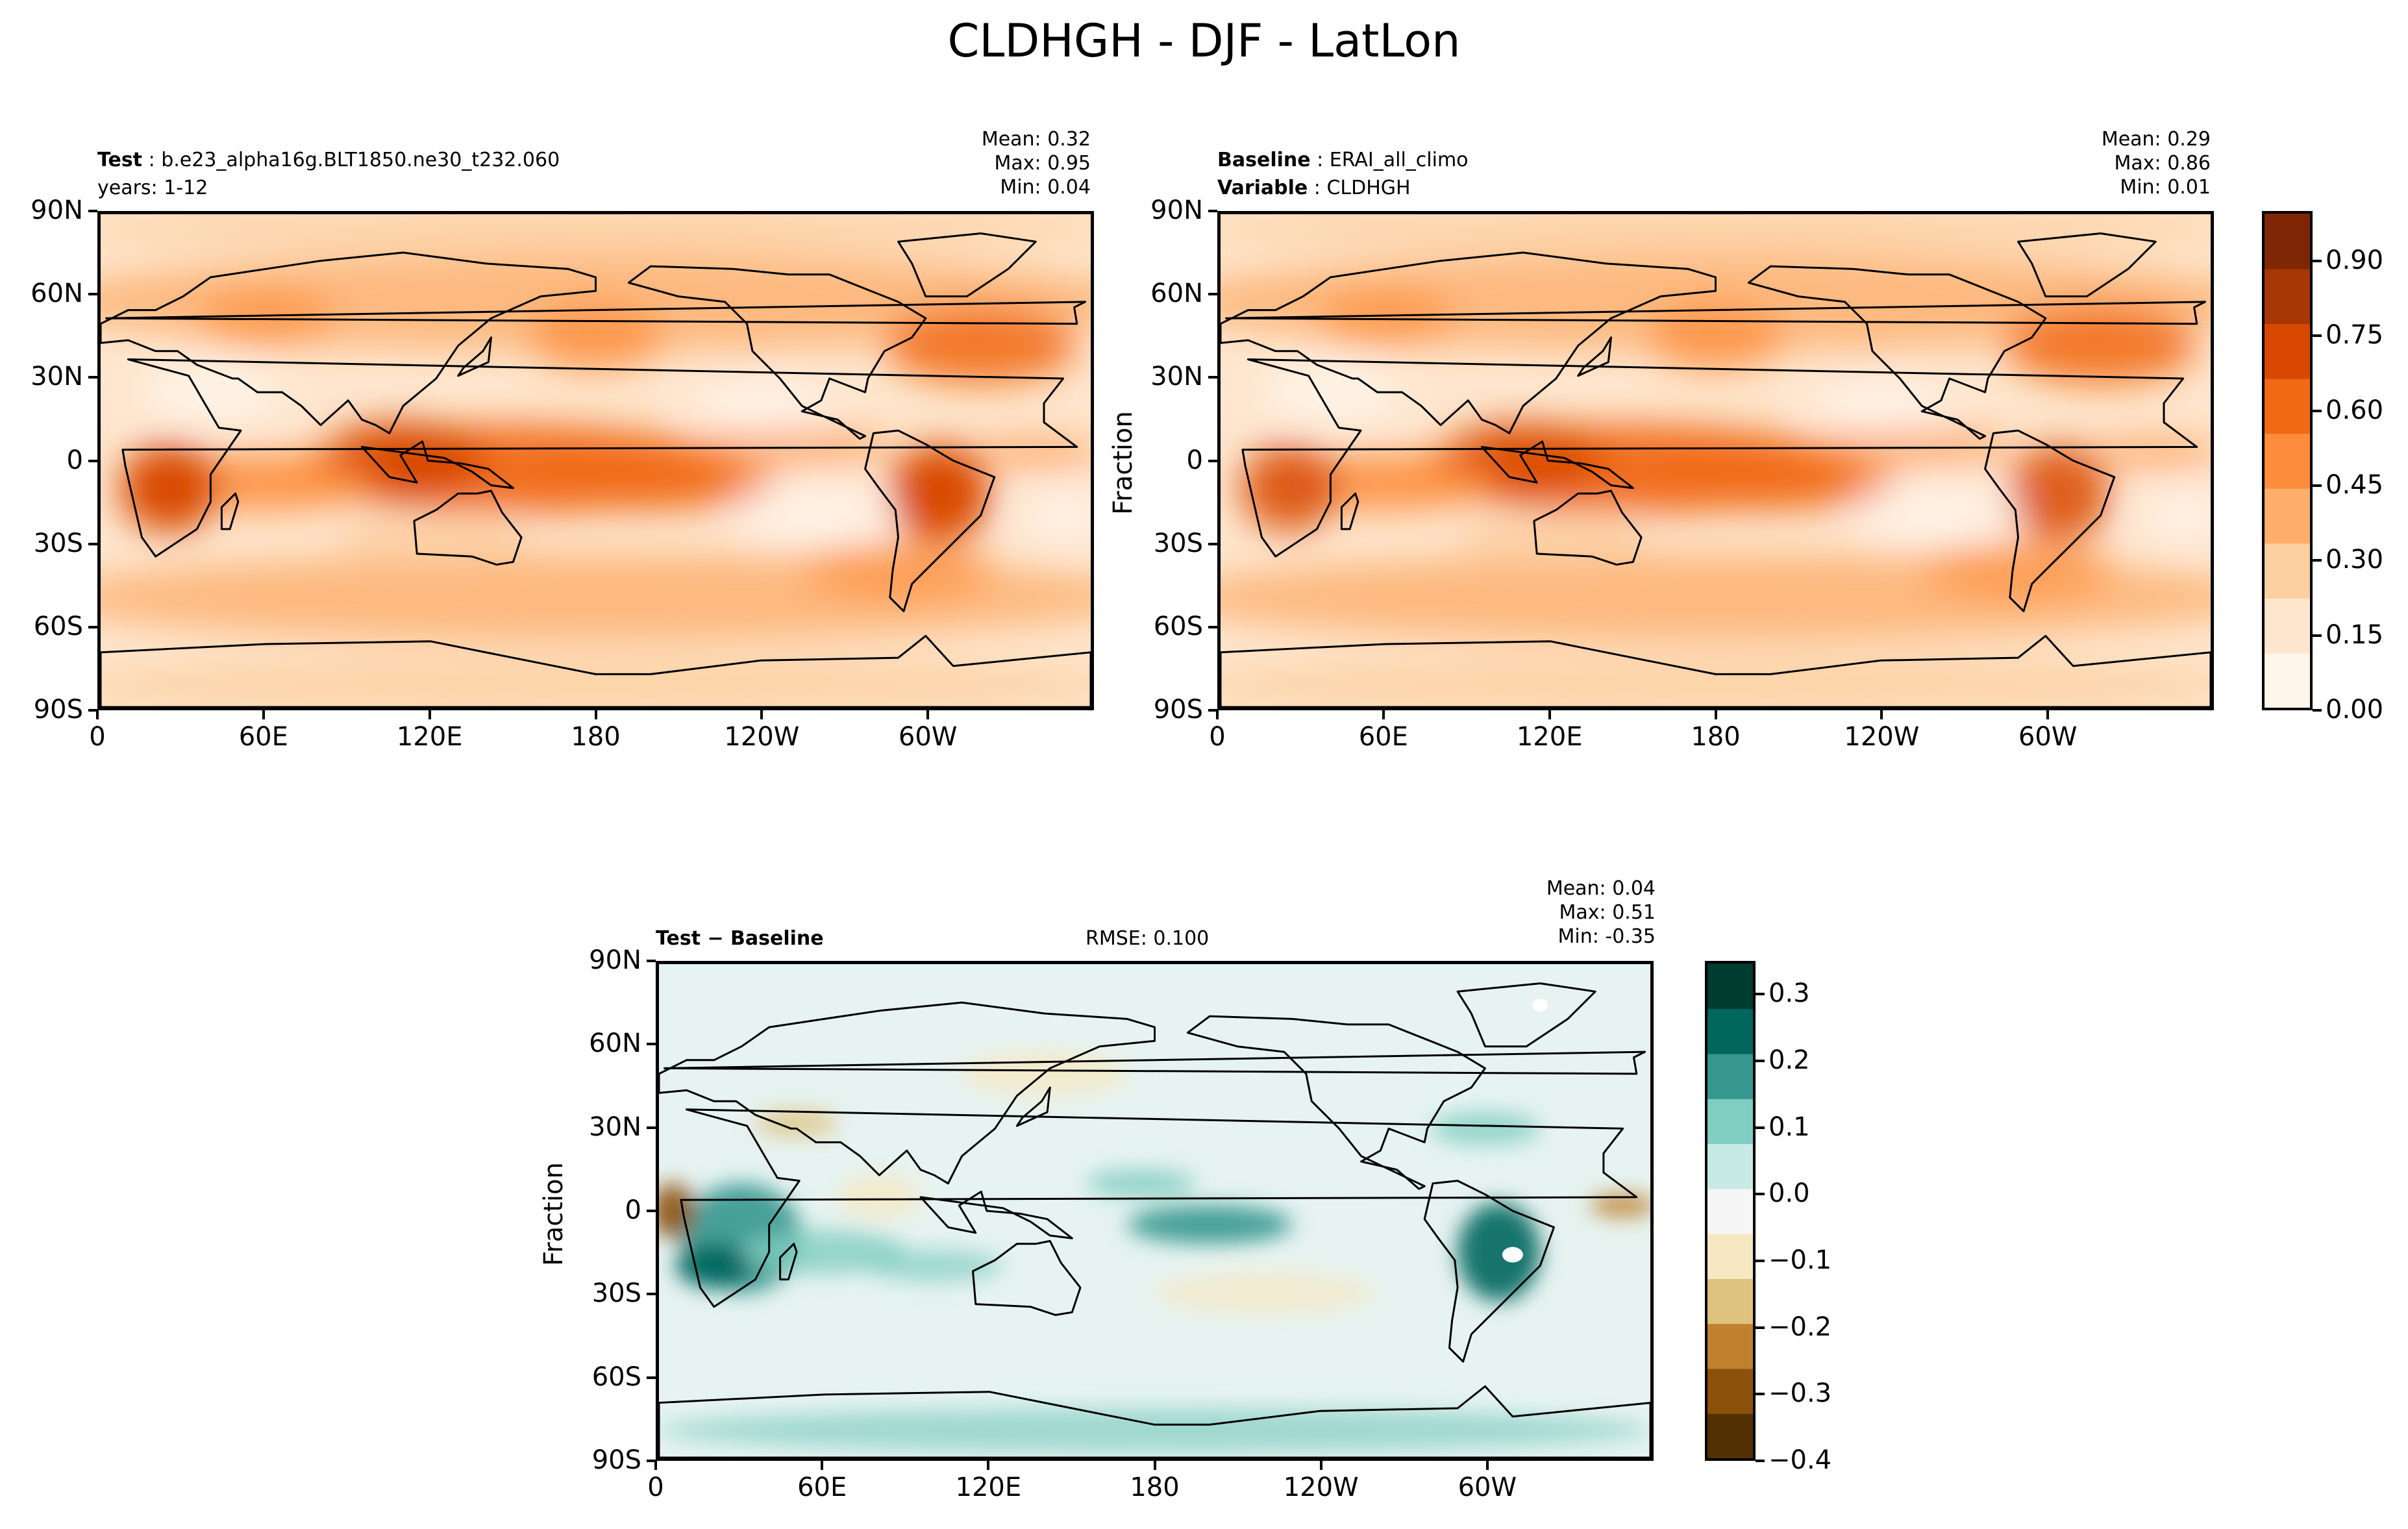 Image resolution: width=2408 pixels, height=1529 pixels. What do you see at coordinates (596, 737) in the screenshot?
I see `test-xtick-label: 180` at bounding box center [596, 737].